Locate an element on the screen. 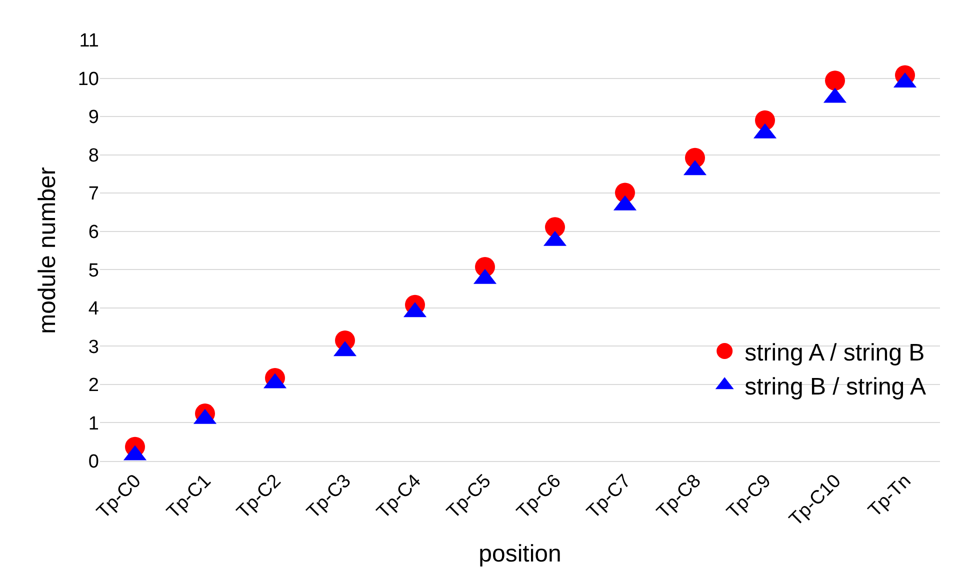 The width and height of the screenshot is (955, 581). y-tick-label: 3 is located at coordinates (93, 347).